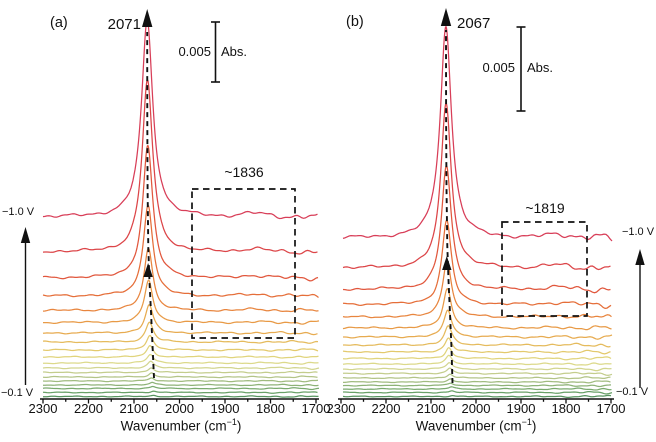 The width and height of the screenshot is (656, 442). What do you see at coordinates (194, 51) in the screenshot?
I see `panel-a-scalebar-value: 0.005` at bounding box center [194, 51].